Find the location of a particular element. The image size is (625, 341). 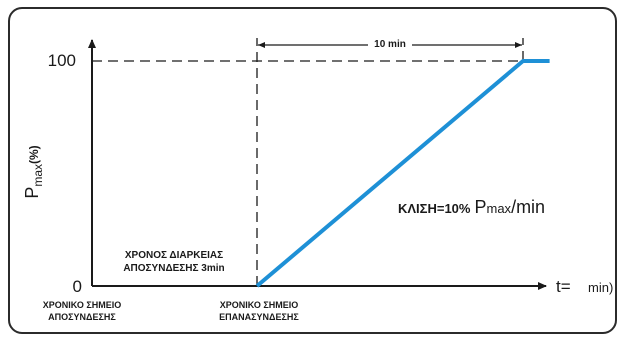

y-axis-label: Pmax(%) is located at coordinates (33, 171).